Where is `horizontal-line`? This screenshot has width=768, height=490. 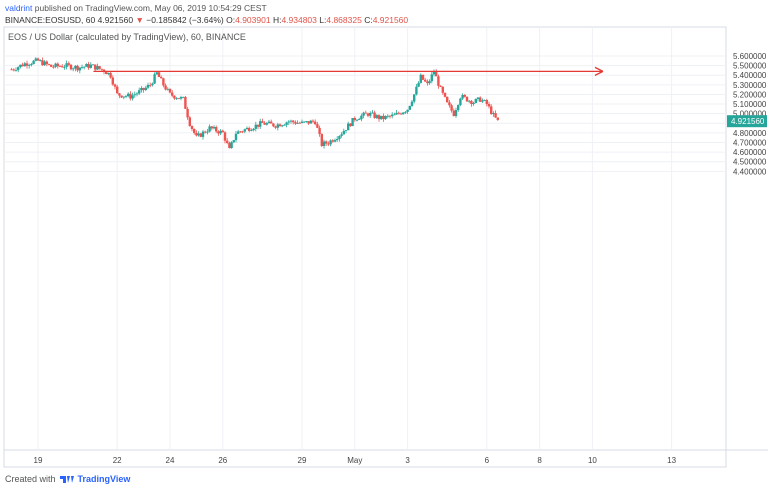
horizontal-line is located at coordinates (348, 71).